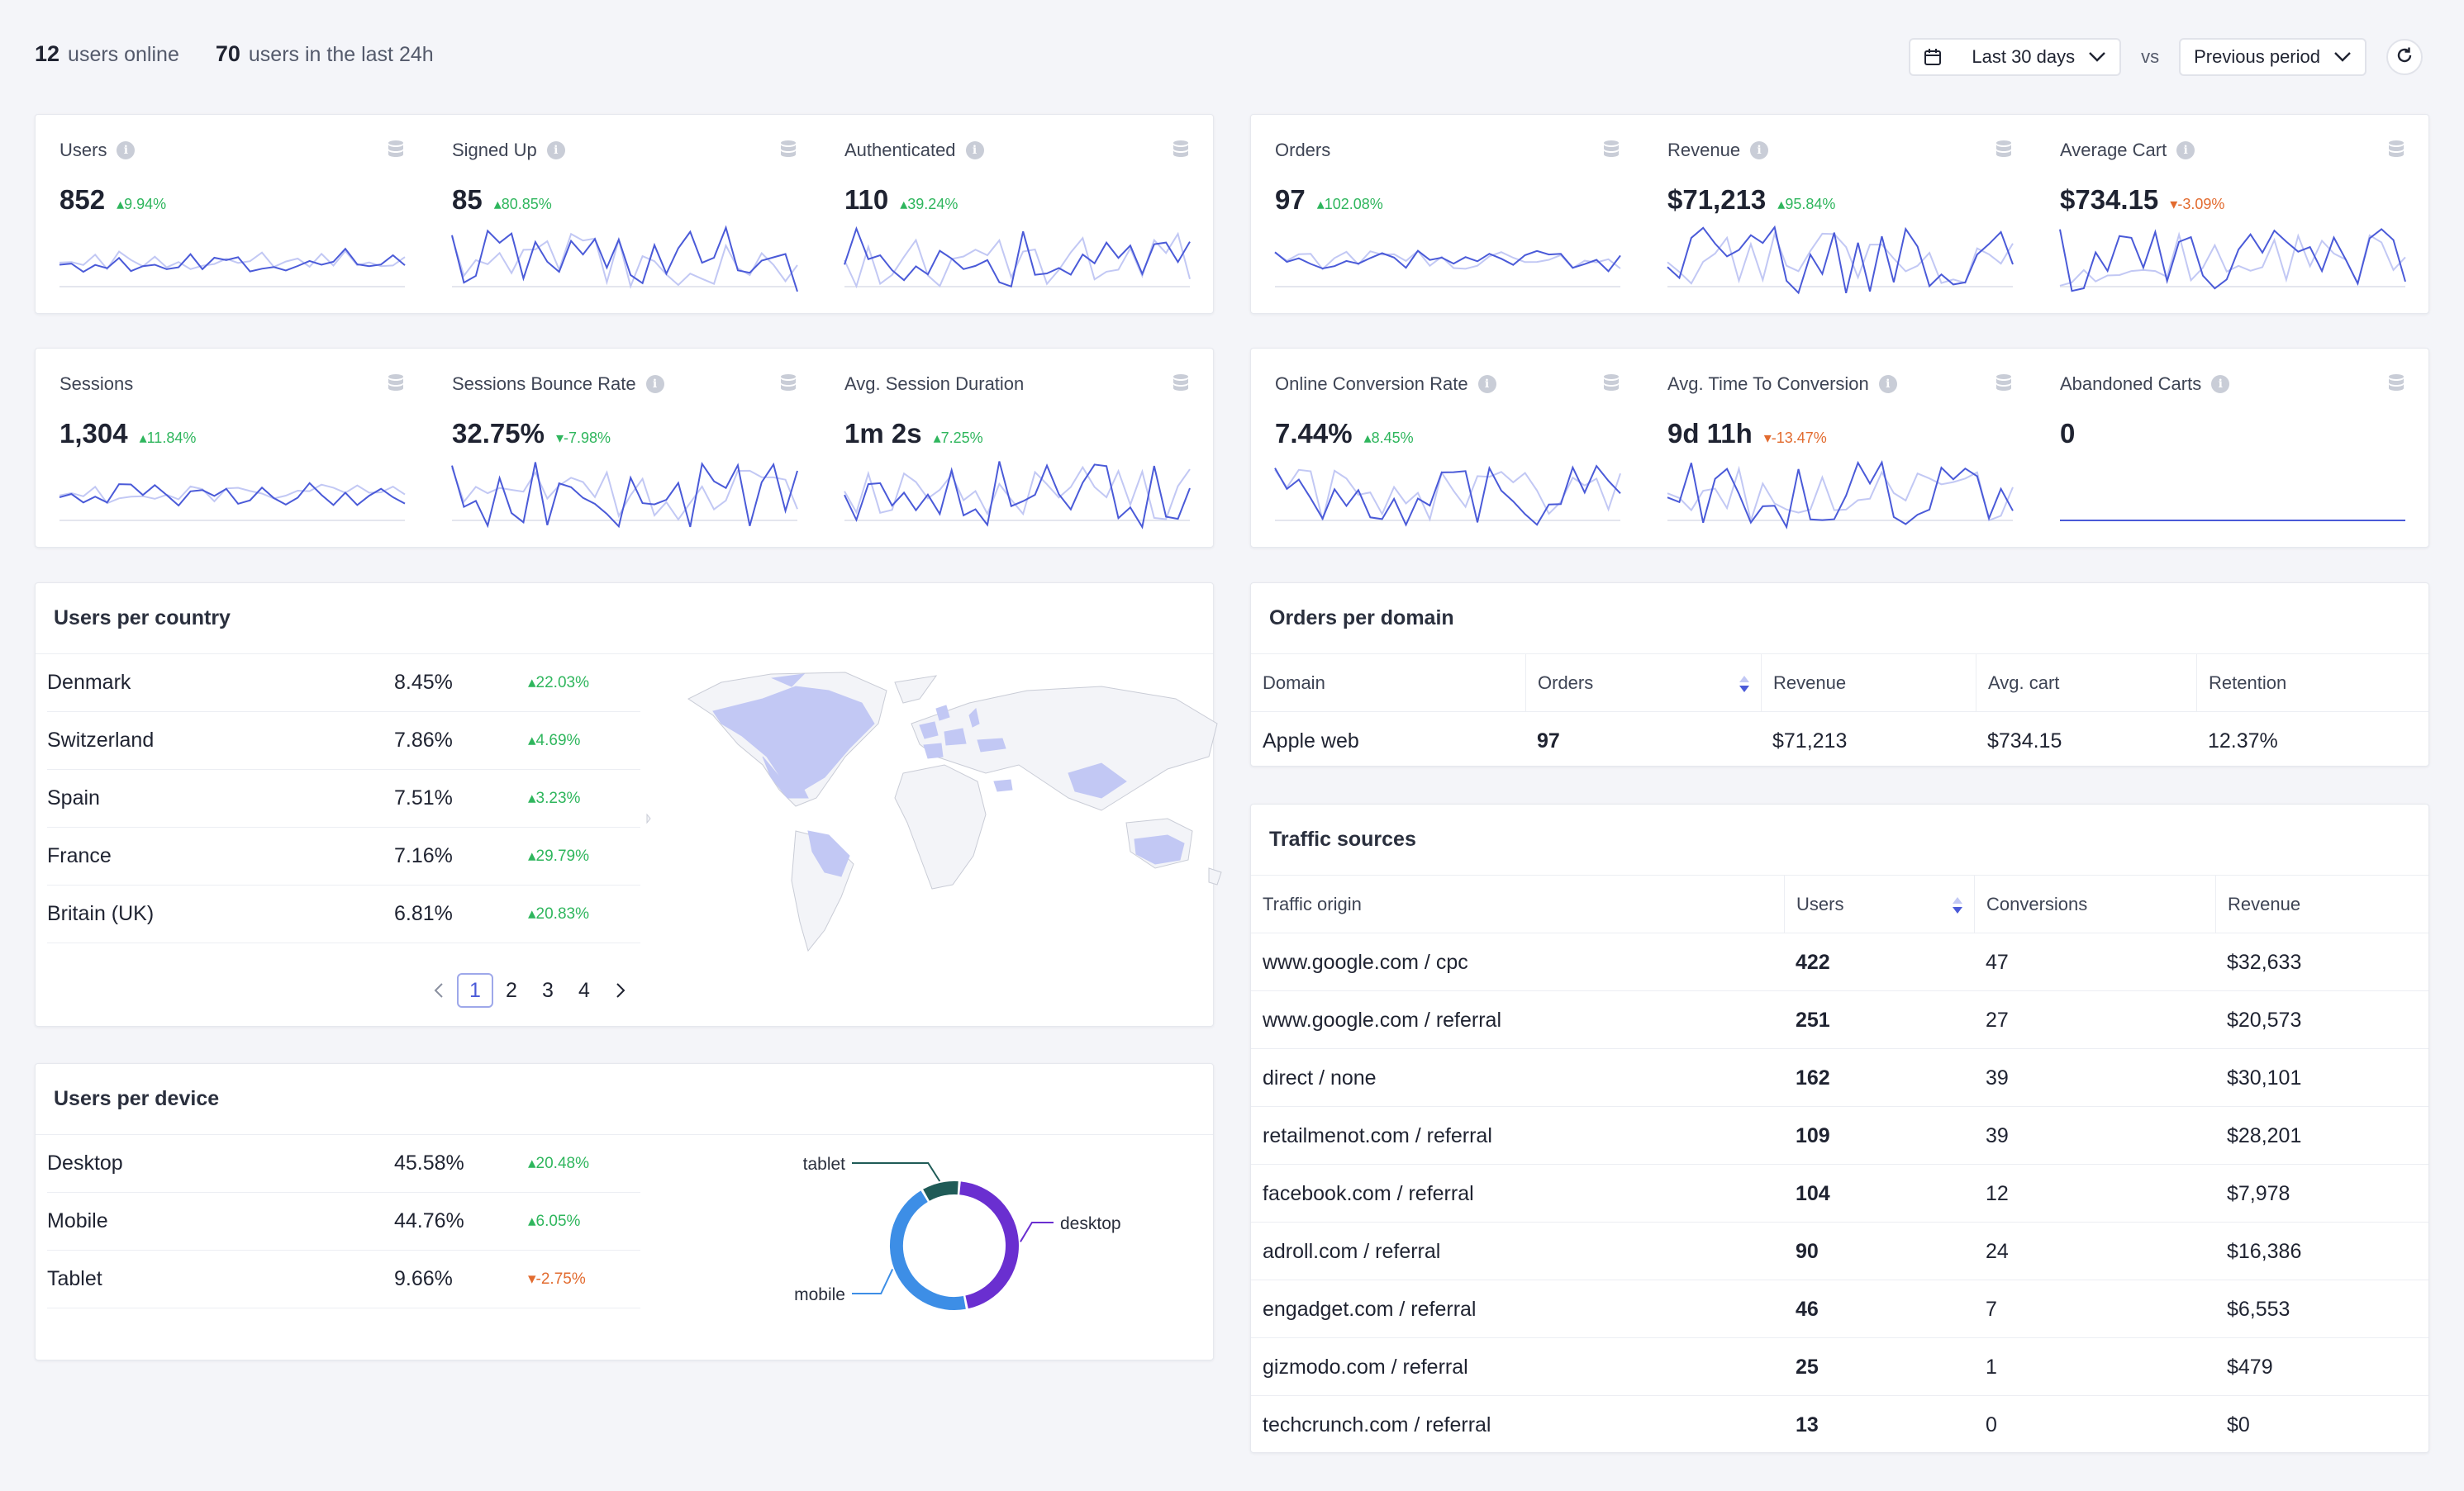 This screenshot has height=1491, width=2464. What do you see at coordinates (1389, 438) in the screenshot?
I see `kpi-delta: ▴8.45%` at bounding box center [1389, 438].